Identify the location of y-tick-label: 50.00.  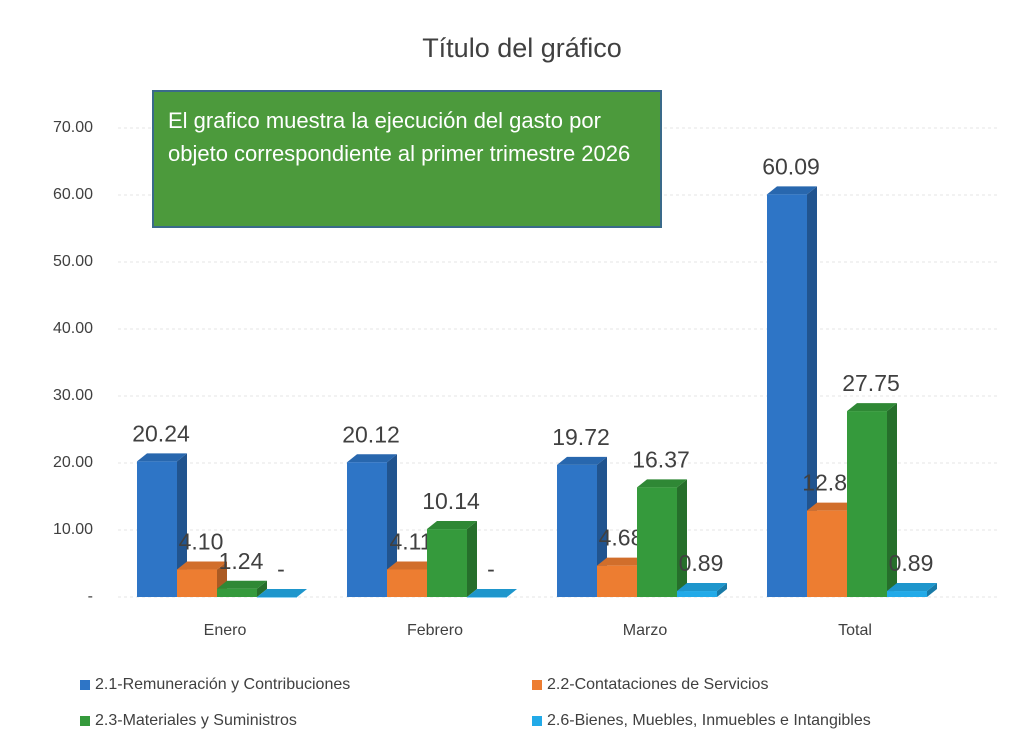
(73, 261).